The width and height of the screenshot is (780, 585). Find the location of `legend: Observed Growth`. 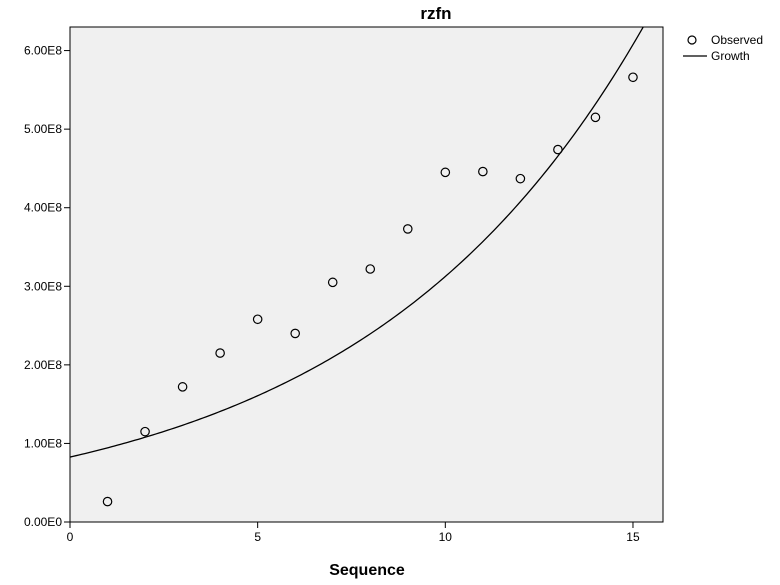

legend: Observed Growth is located at coordinates (723, 48).